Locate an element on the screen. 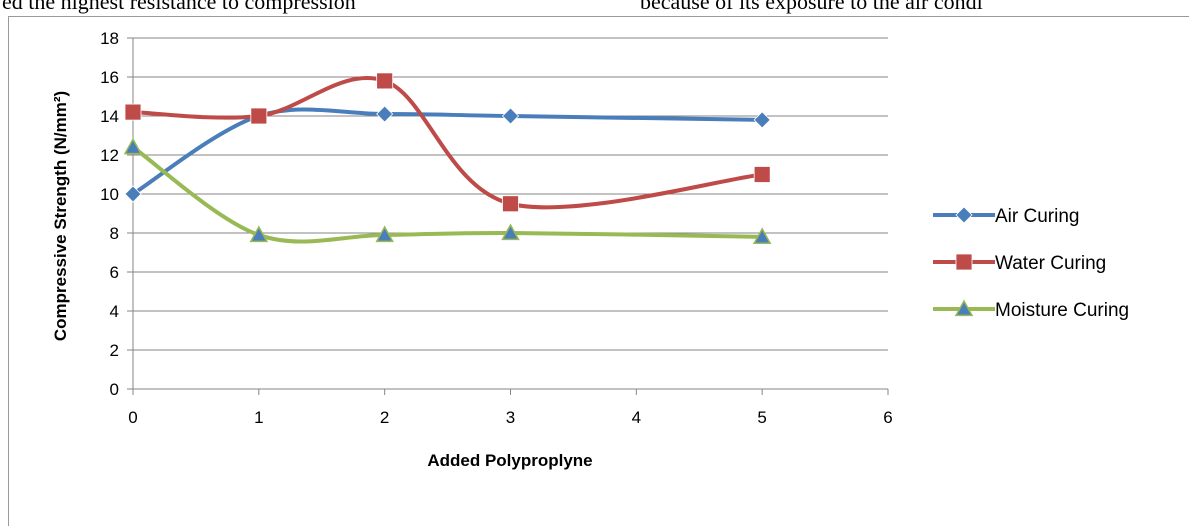 The image size is (1189, 526). y-tick-label: 18 is located at coordinates (109, 38).